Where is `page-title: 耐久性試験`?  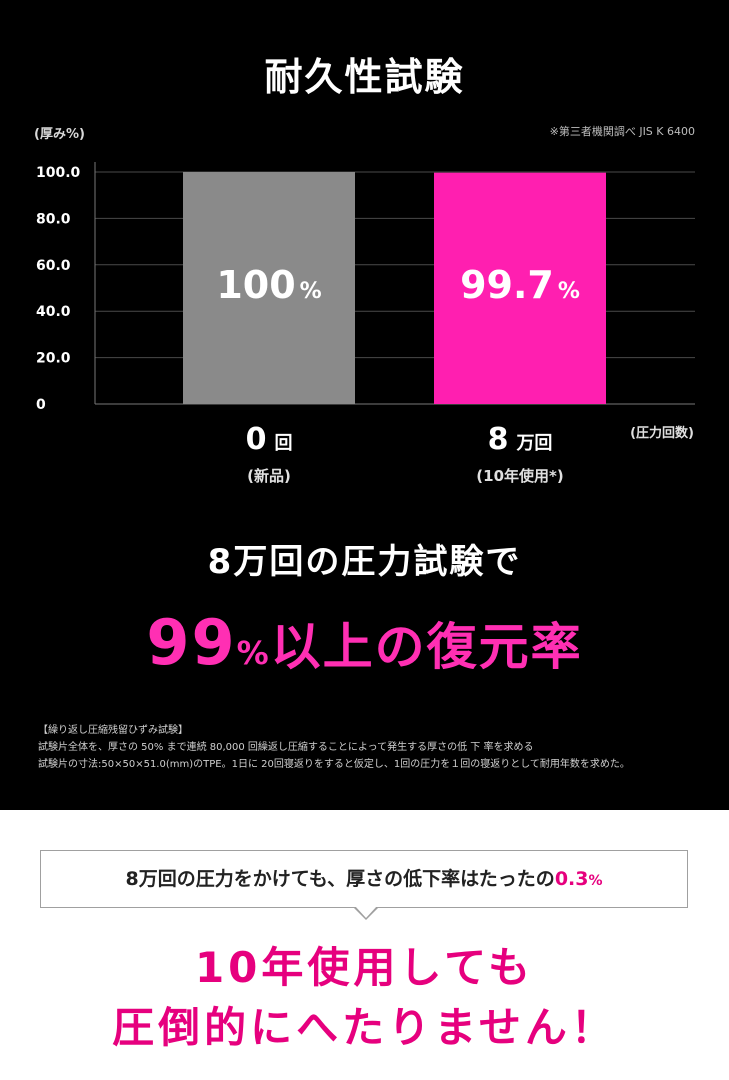 page-title: 耐久性試験 is located at coordinates (364, 77).